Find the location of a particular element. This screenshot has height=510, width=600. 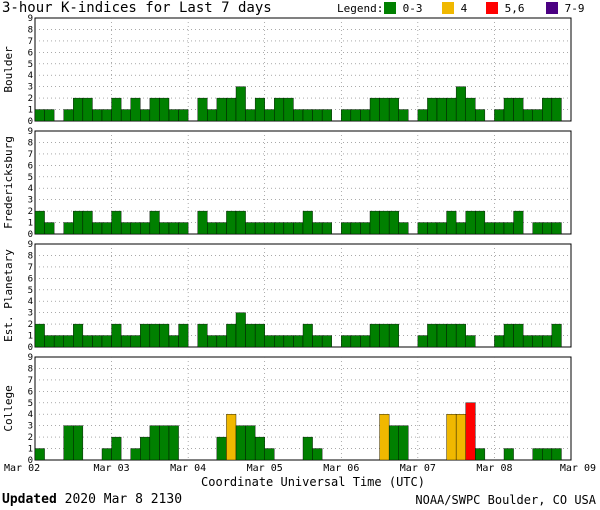

y-tick-label: 8 is located at coordinates (30, 369).